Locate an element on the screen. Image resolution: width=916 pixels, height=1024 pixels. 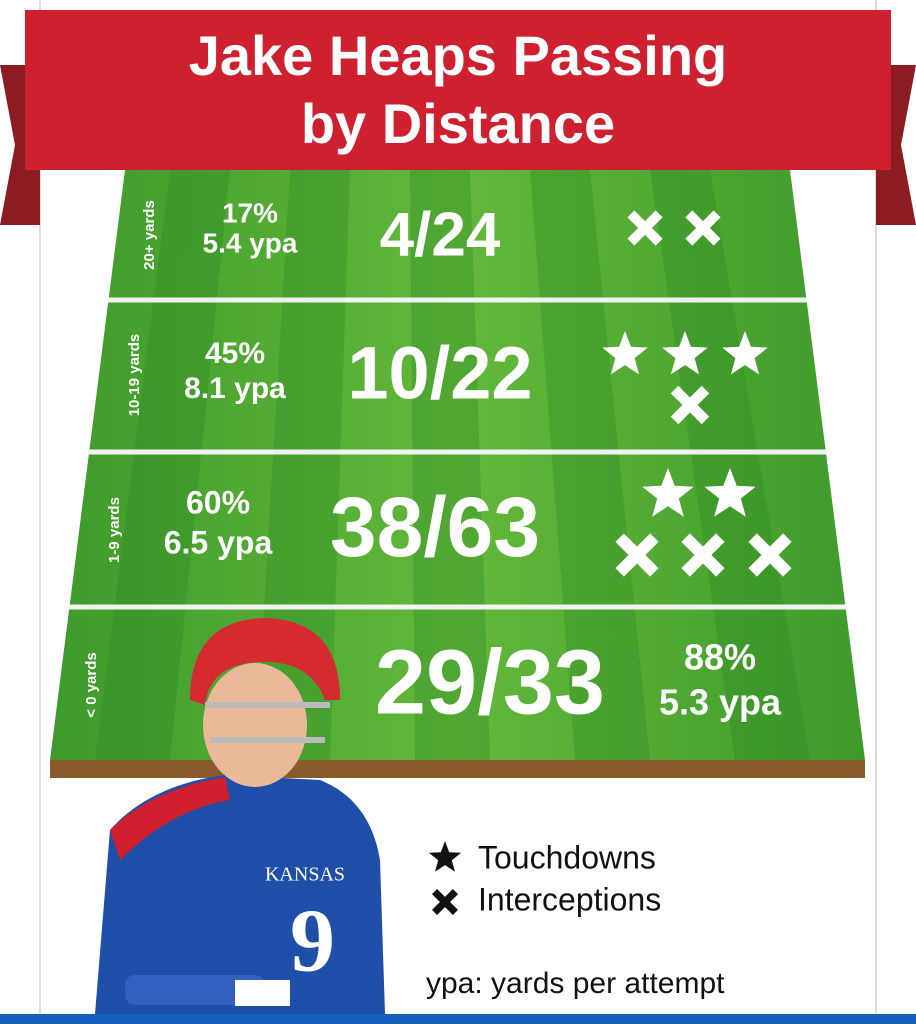
player-photo: 9 KANSAS is located at coordinates (240, 816).